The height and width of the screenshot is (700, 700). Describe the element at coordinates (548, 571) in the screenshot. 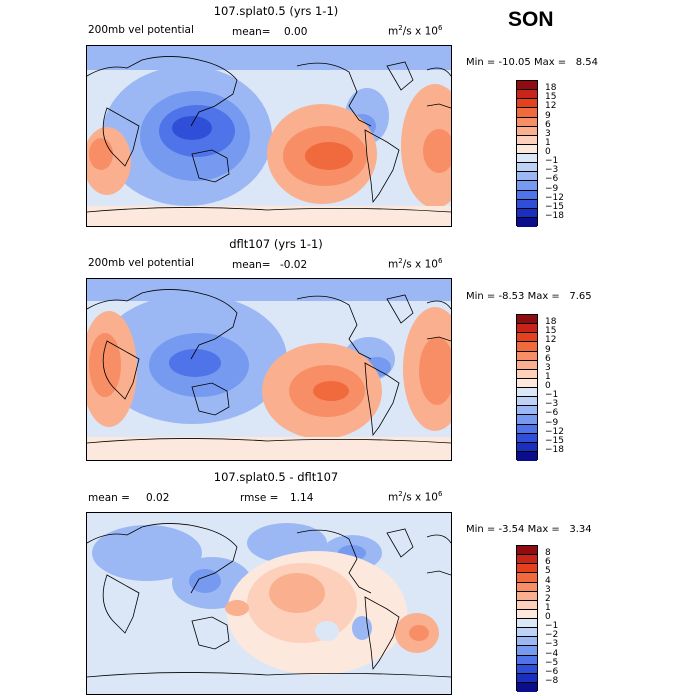

I see `colorbar-tick-label: 5` at that location.